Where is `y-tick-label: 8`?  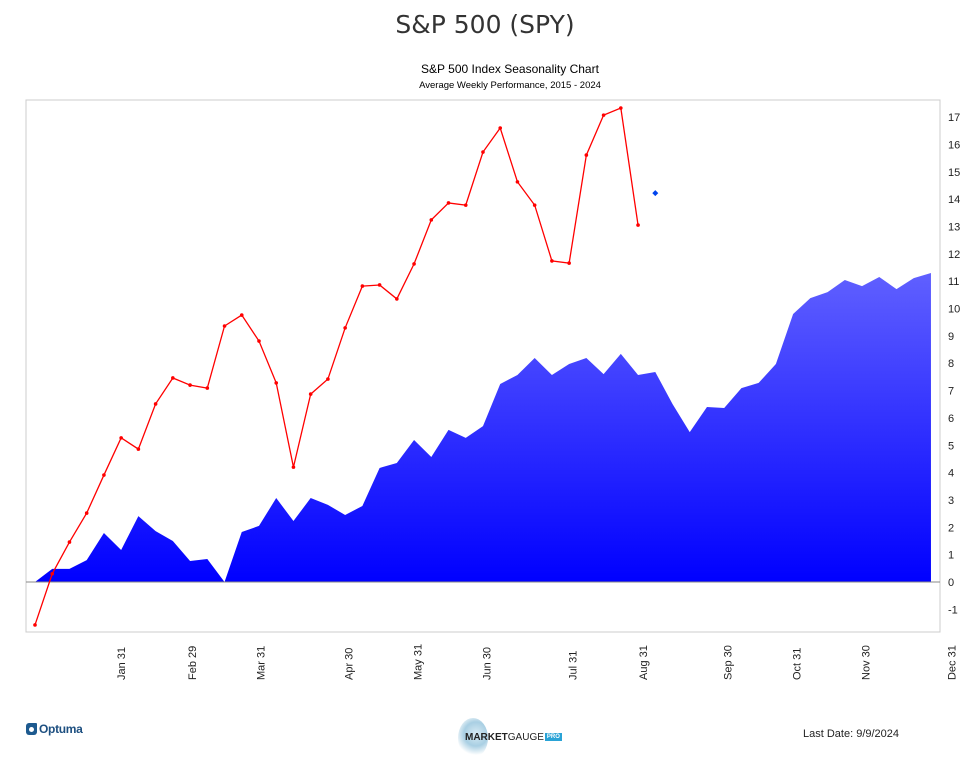 y-tick-label: 8 is located at coordinates (951, 364).